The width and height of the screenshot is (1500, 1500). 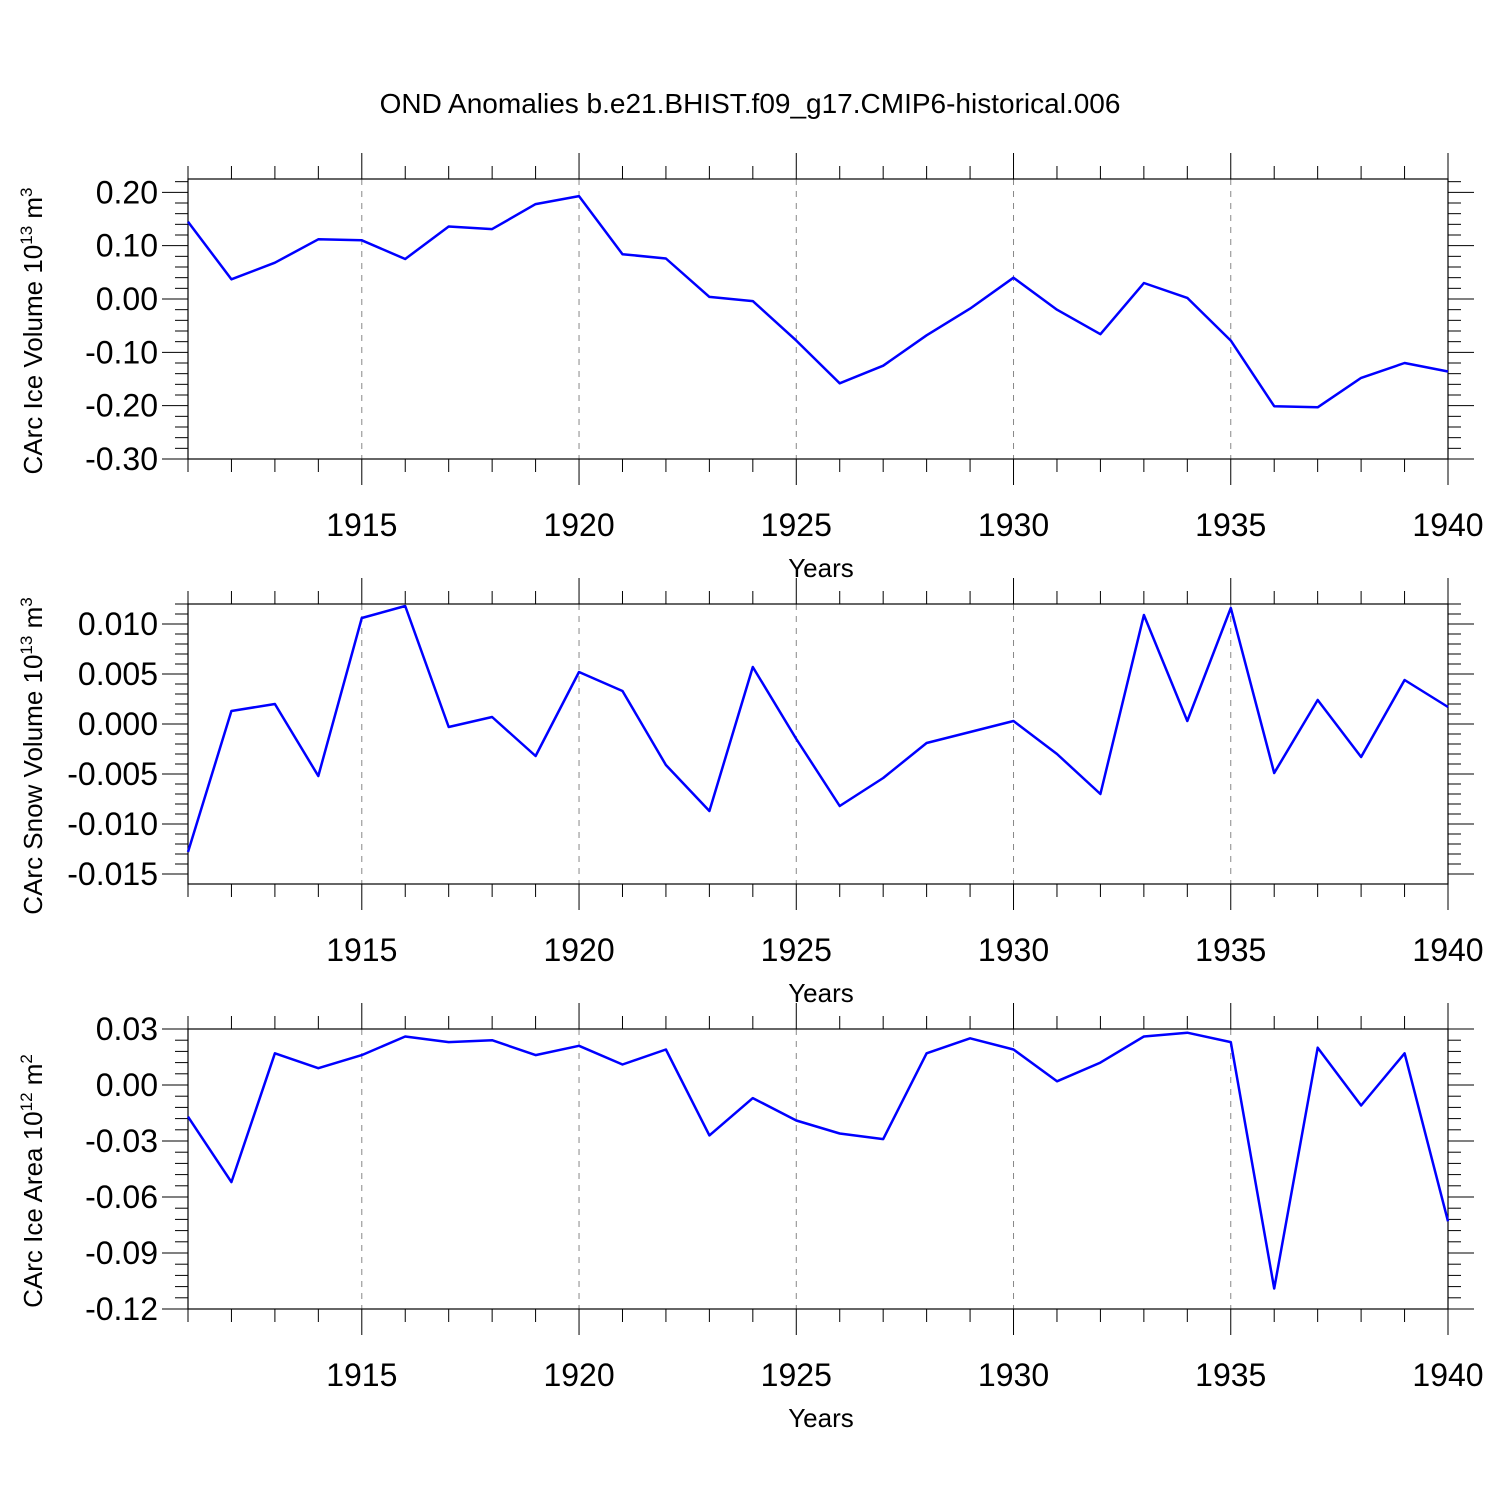 I want to click on y-axis-label: CArc Snow Volume 1013 m3, so click(x=32, y=755).